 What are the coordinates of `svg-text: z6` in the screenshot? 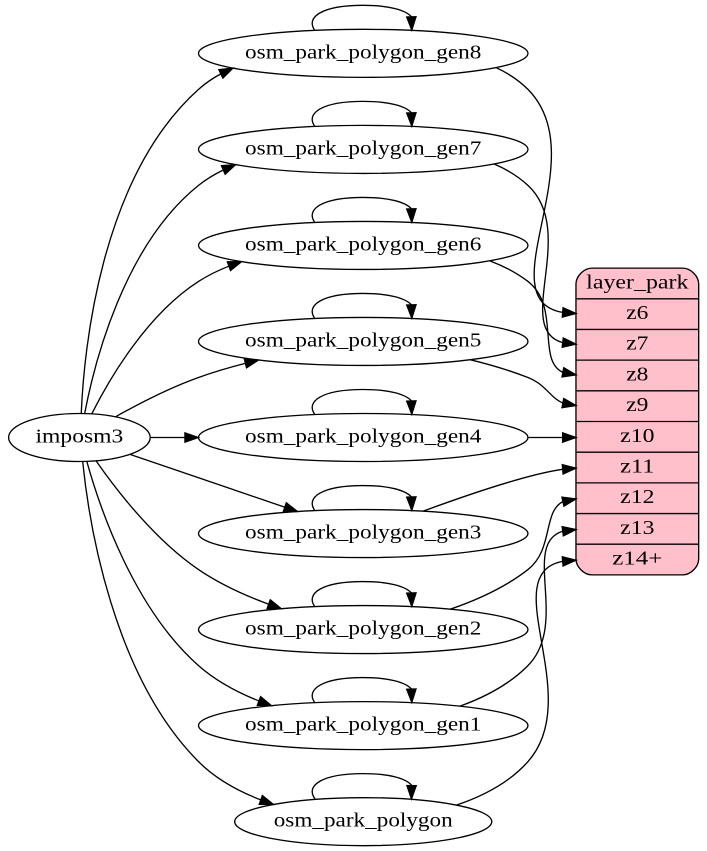 It's located at (637, 313).